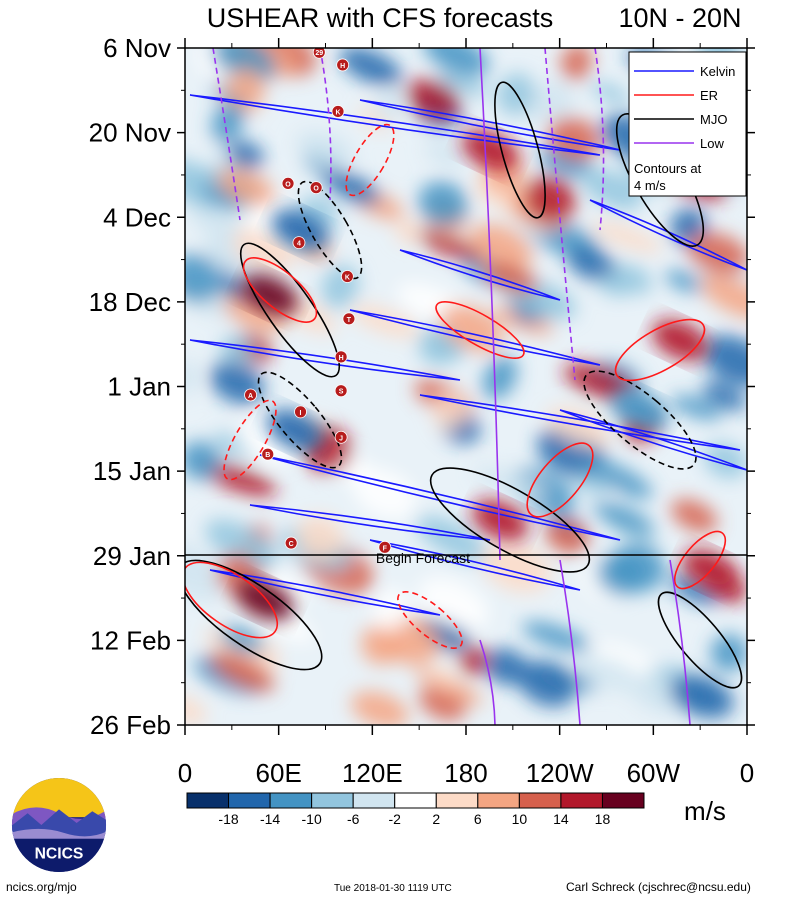 This screenshot has height=907, width=809. What do you see at coordinates (59, 825) in the screenshot?
I see `ncics-logo: NCICS` at bounding box center [59, 825].